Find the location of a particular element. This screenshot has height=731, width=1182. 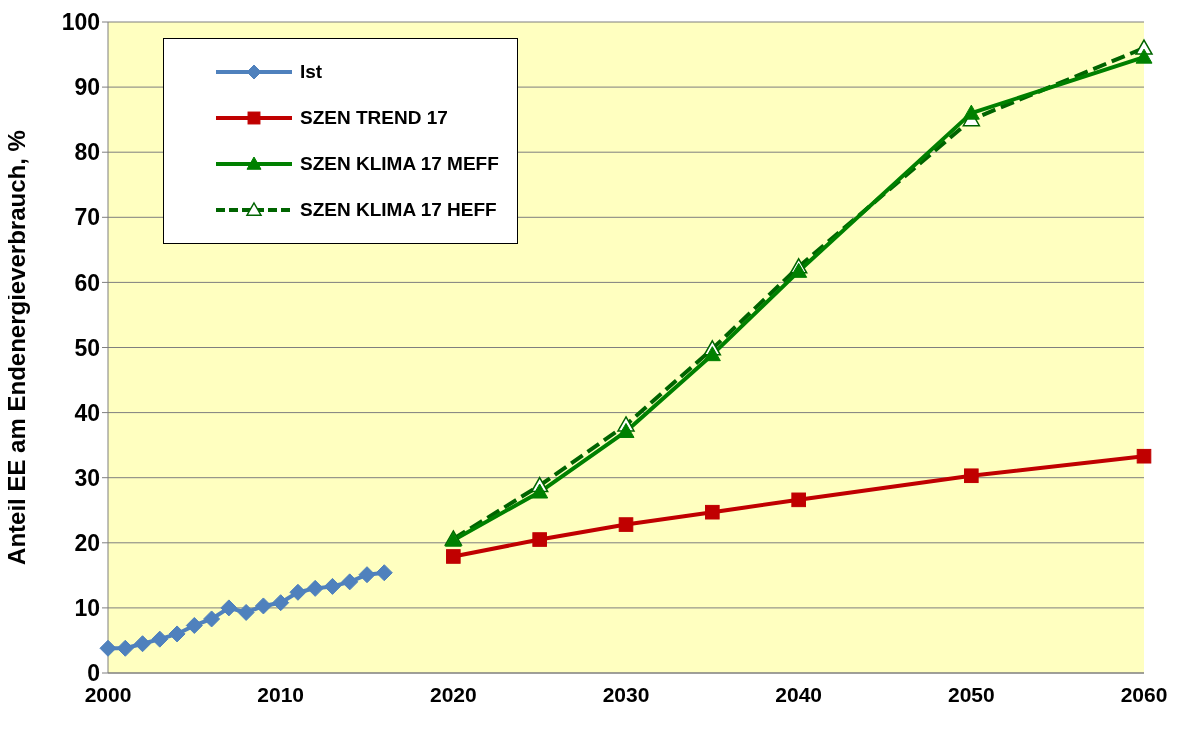

y-tick-label: 50 is located at coordinates (87, 347).